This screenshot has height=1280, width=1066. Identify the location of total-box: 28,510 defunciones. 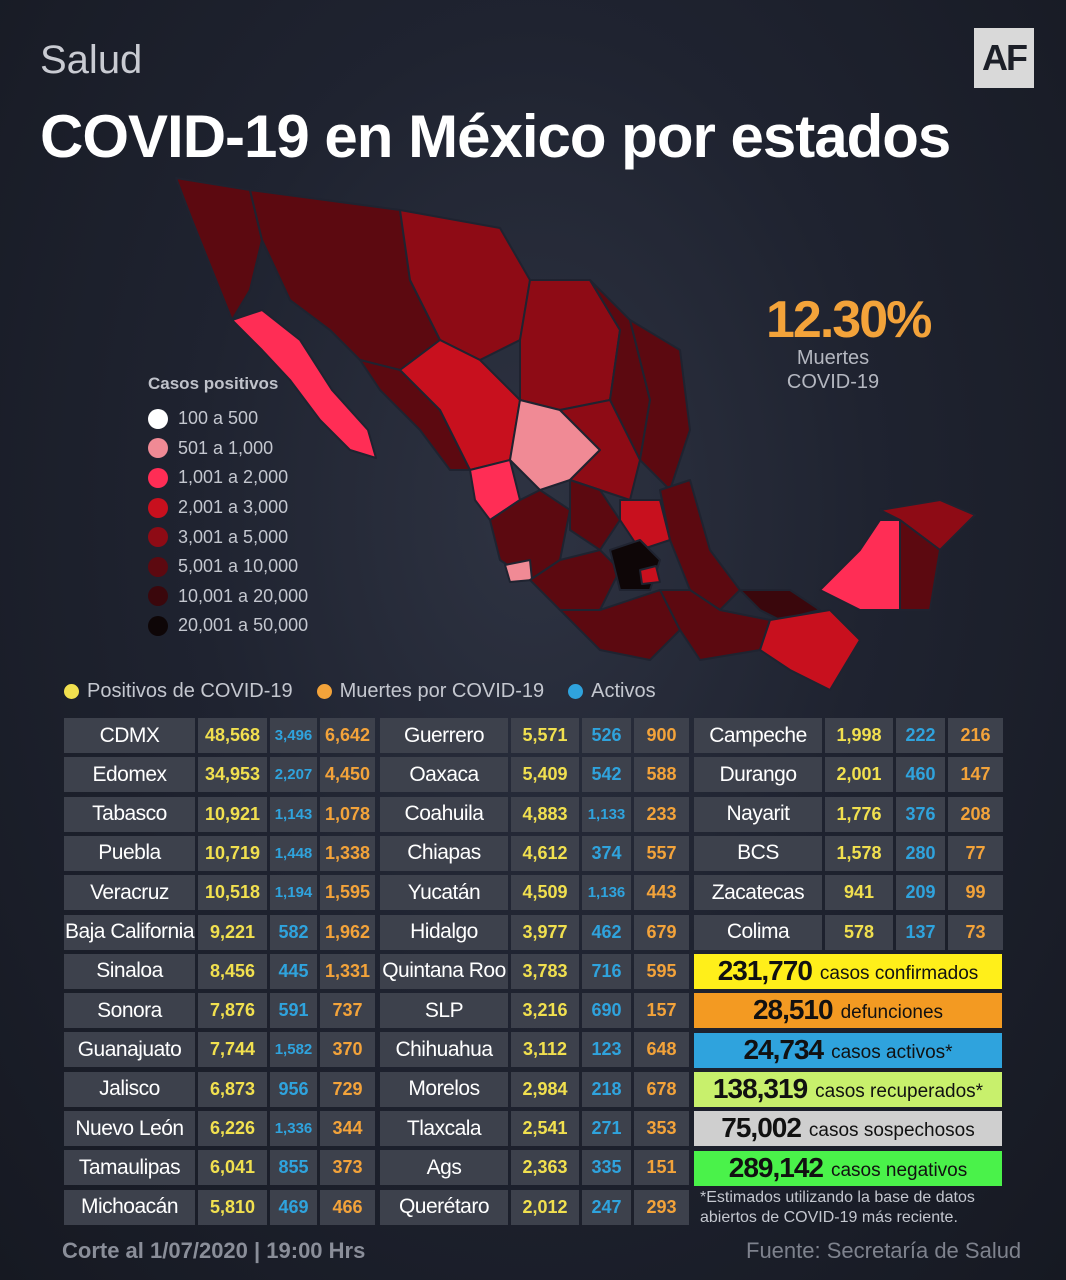
(848, 1011).